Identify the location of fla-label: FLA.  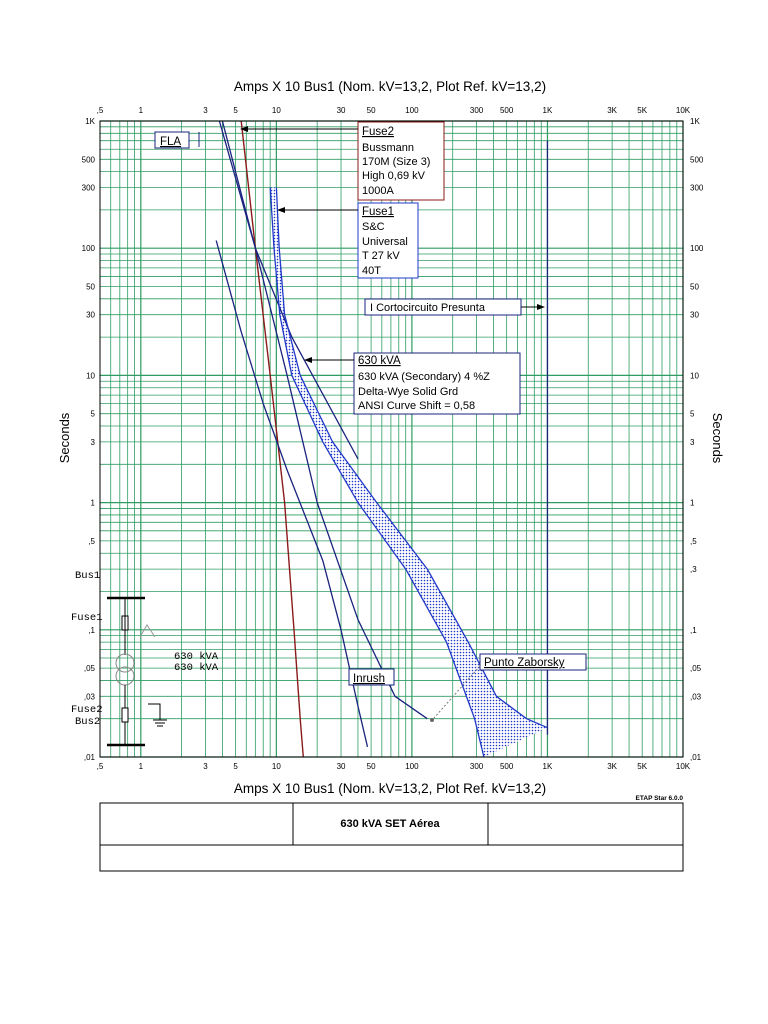
(177, 140).